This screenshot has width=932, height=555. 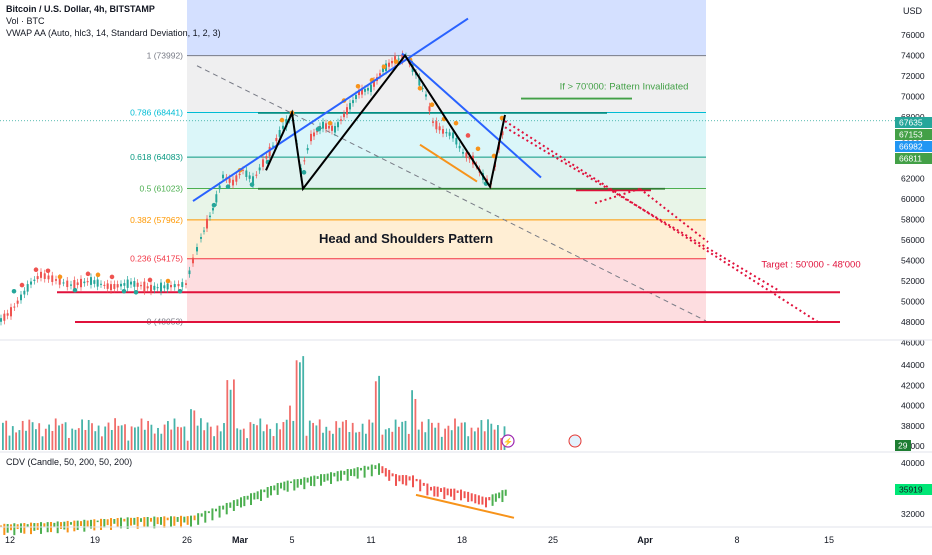 What do you see at coordinates (465, 506) in the screenshot?
I see `cdv-divergence-line` at bounding box center [465, 506].